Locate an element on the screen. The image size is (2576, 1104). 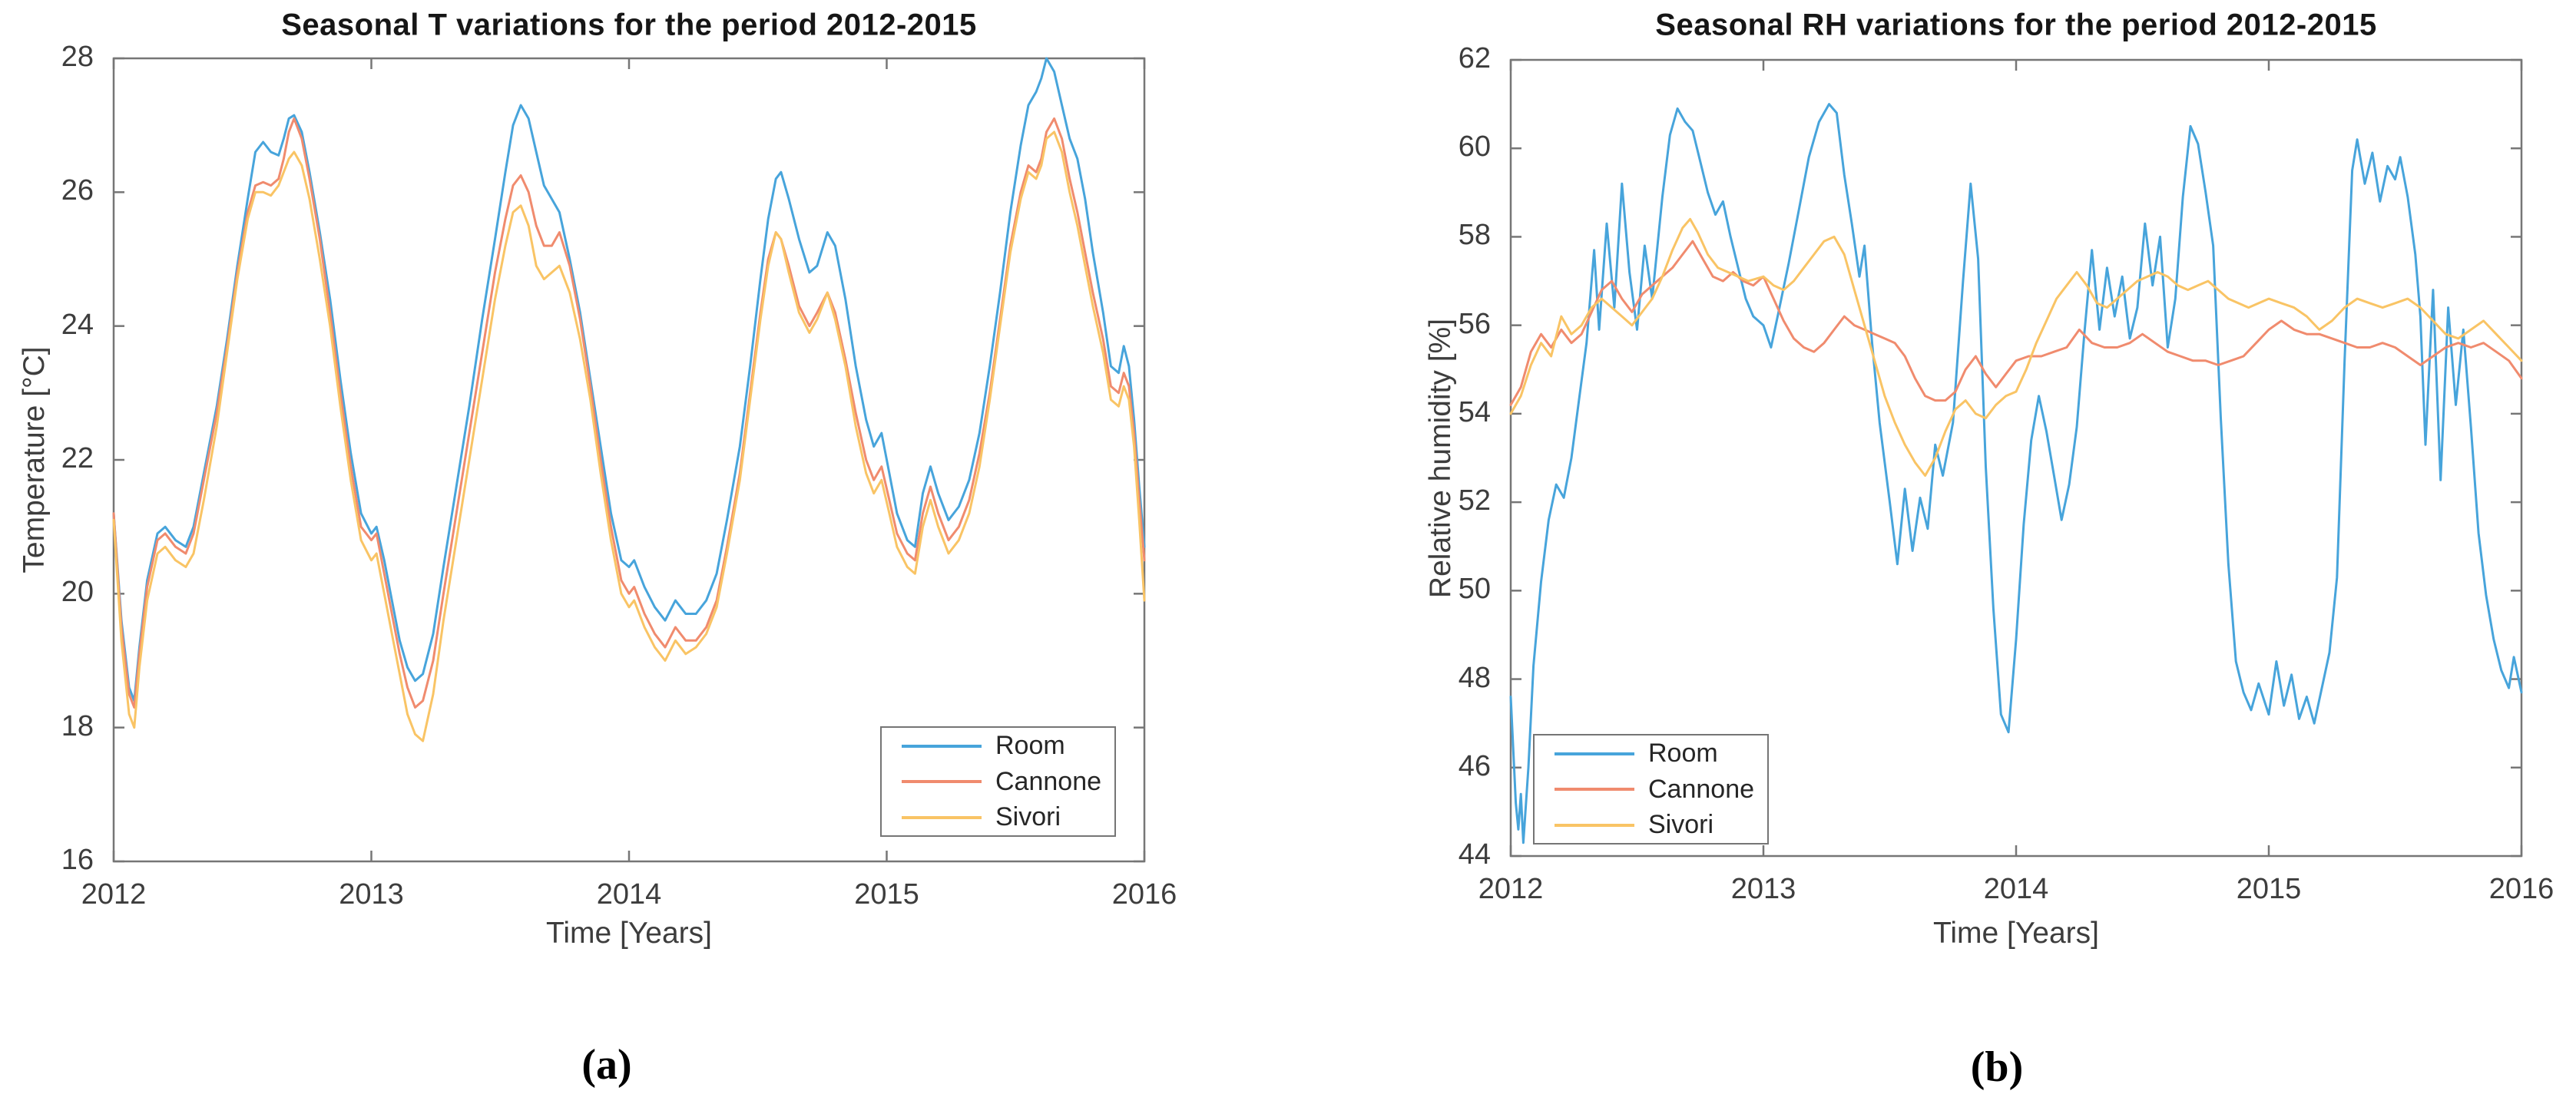
y-axis-tick-label: 26 is located at coordinates (77, 190).